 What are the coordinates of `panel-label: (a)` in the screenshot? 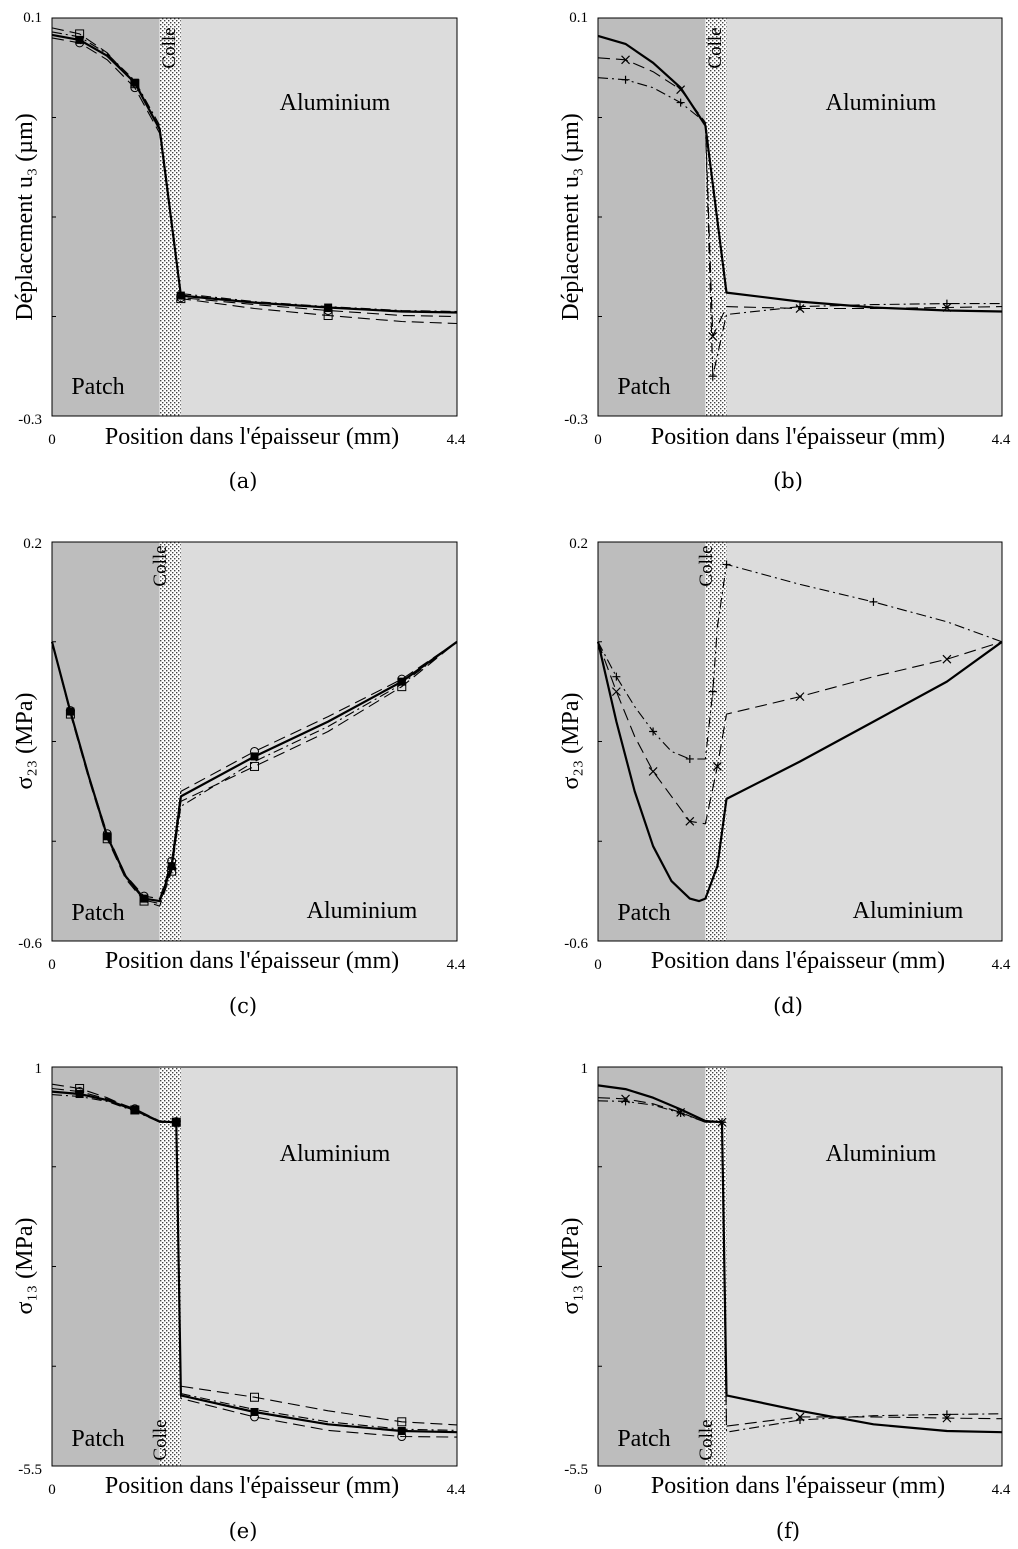 It's located at (243, 481).